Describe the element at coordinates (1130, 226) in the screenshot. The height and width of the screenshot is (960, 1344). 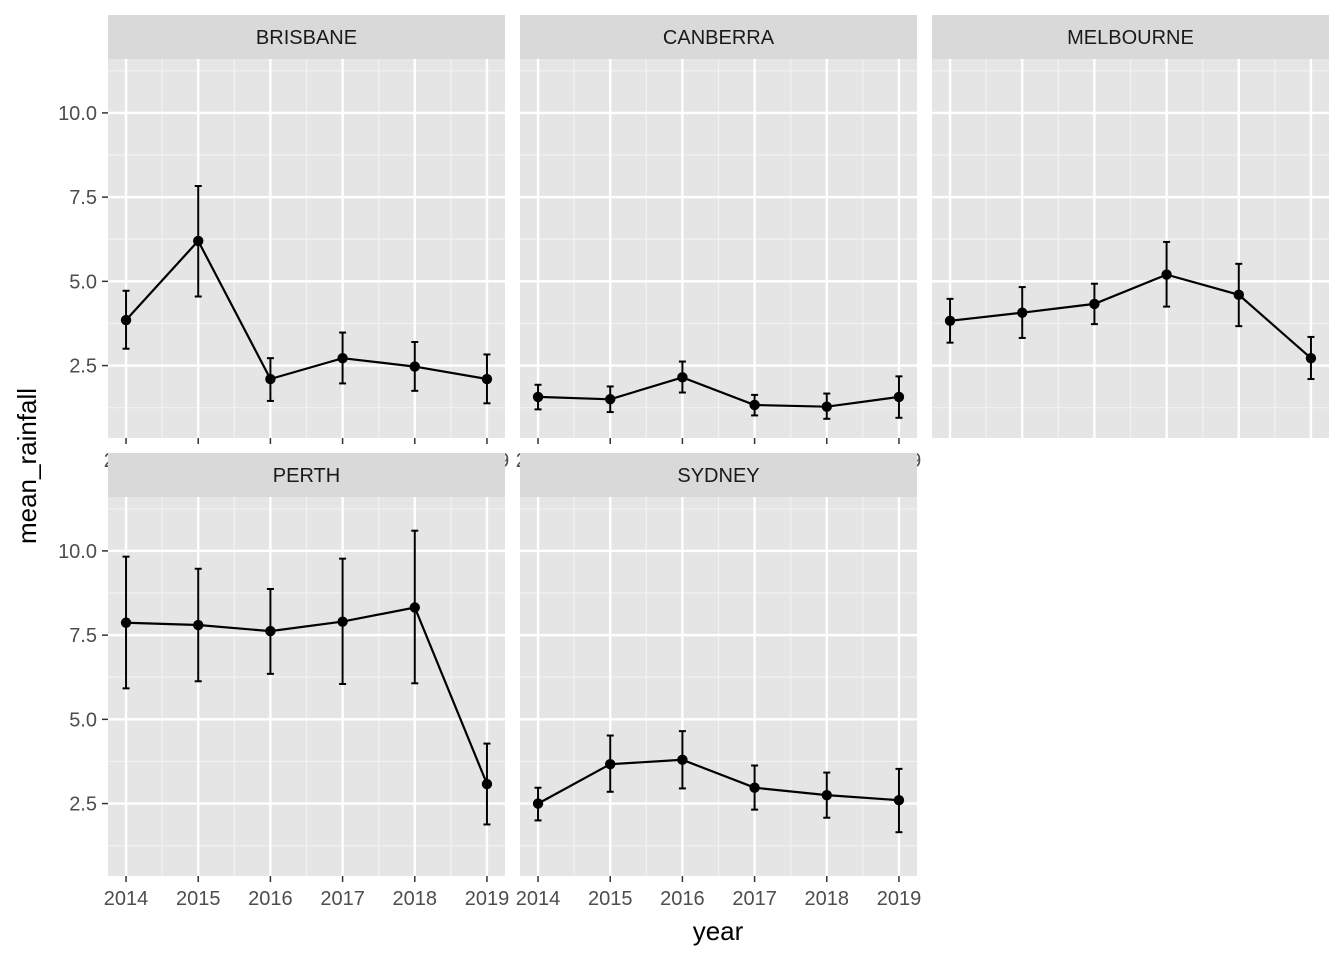
I see `facet-melbourne: MELBOURNE` at that location.